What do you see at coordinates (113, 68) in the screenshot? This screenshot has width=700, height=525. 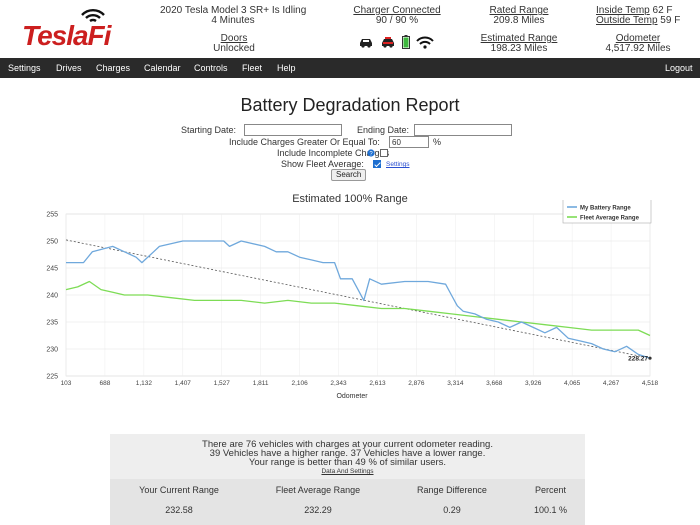 I see `nav-charges: Charges` at bounding box center [113, 68].